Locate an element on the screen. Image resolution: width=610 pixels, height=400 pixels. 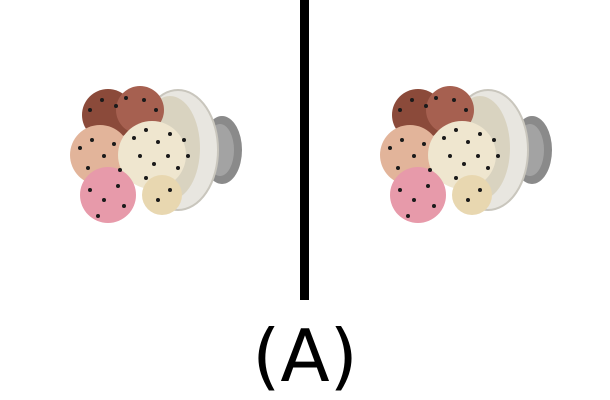
ice-cream-bowl-image-right is located at coordinates (466, 154).